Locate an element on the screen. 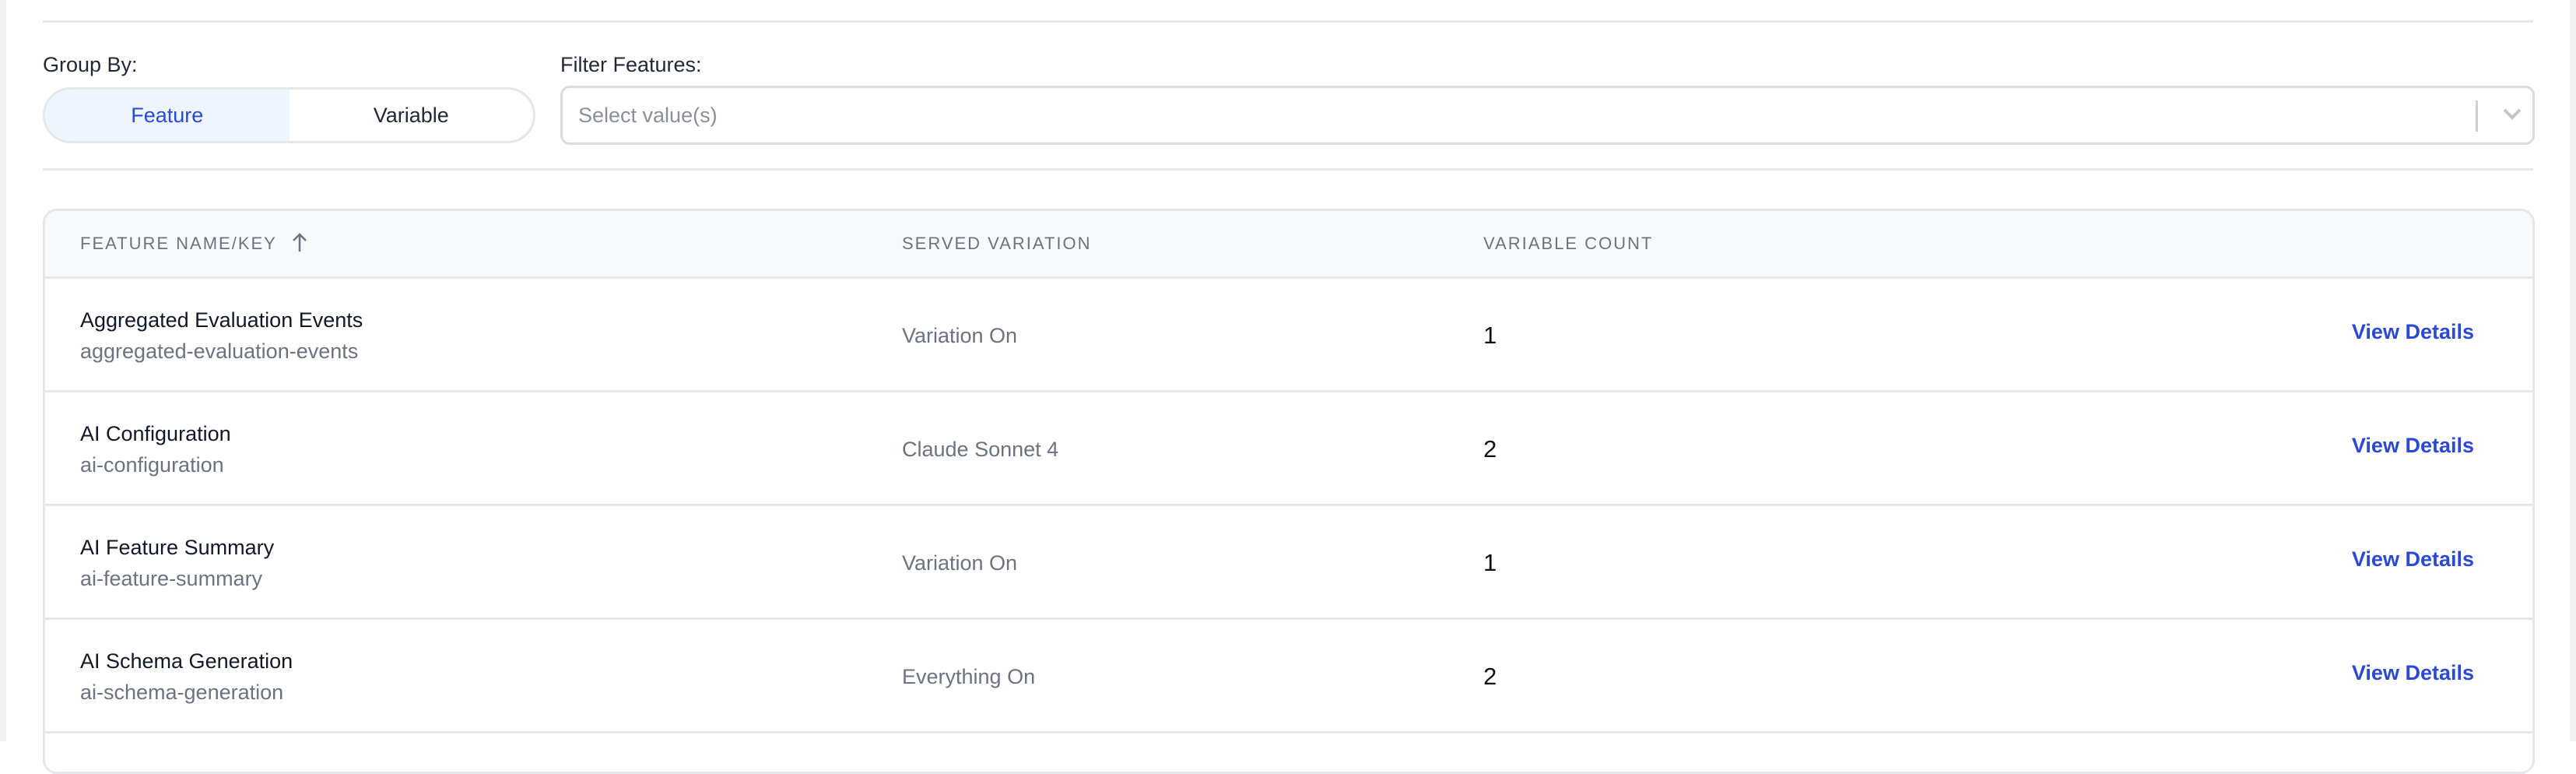  header-served-variation: SERVED VARIATION is located at coordinates (997, 243).